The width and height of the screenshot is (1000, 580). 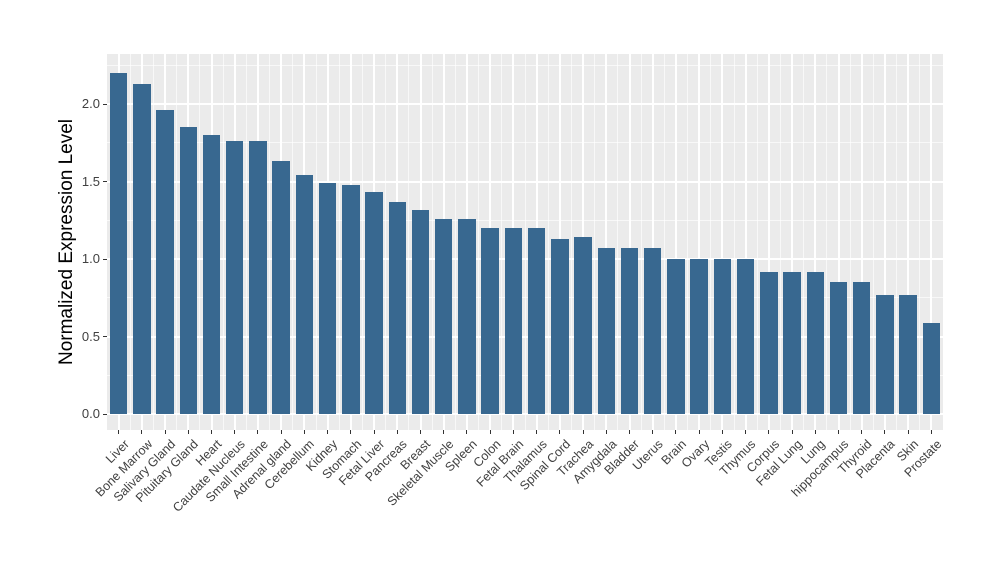 I want to click on bar-brain, so click(x=676, y=337).